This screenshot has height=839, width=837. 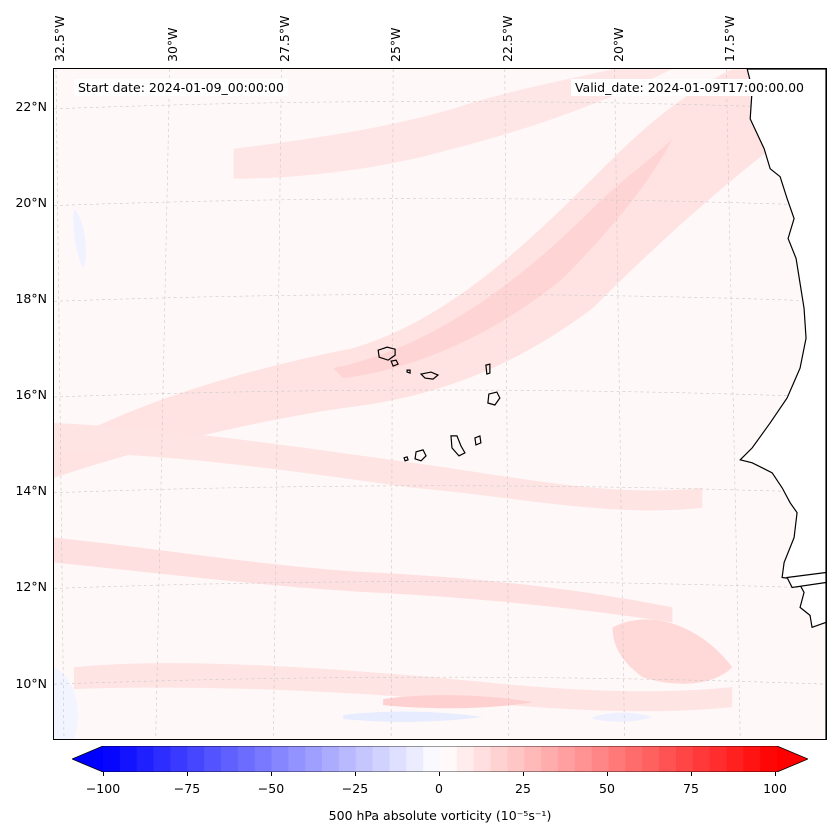 What do you see at coordinates (458, 702) in the screenshot?
I see `vorticity-patch-south` at bounding box center [458, 702].